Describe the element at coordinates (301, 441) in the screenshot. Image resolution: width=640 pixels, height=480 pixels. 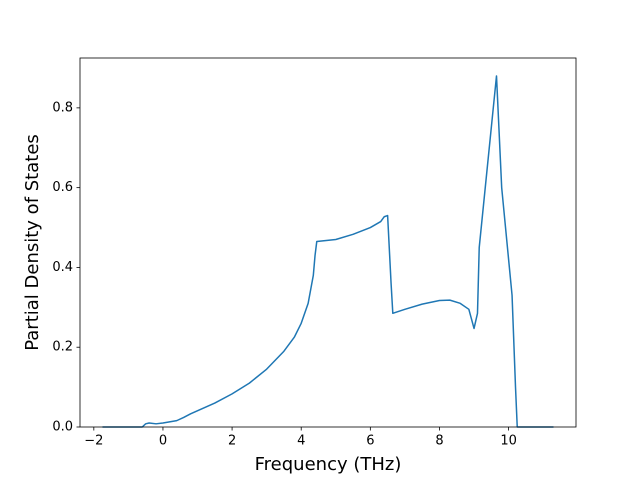
I see `x-tick-label: 4` at that location.